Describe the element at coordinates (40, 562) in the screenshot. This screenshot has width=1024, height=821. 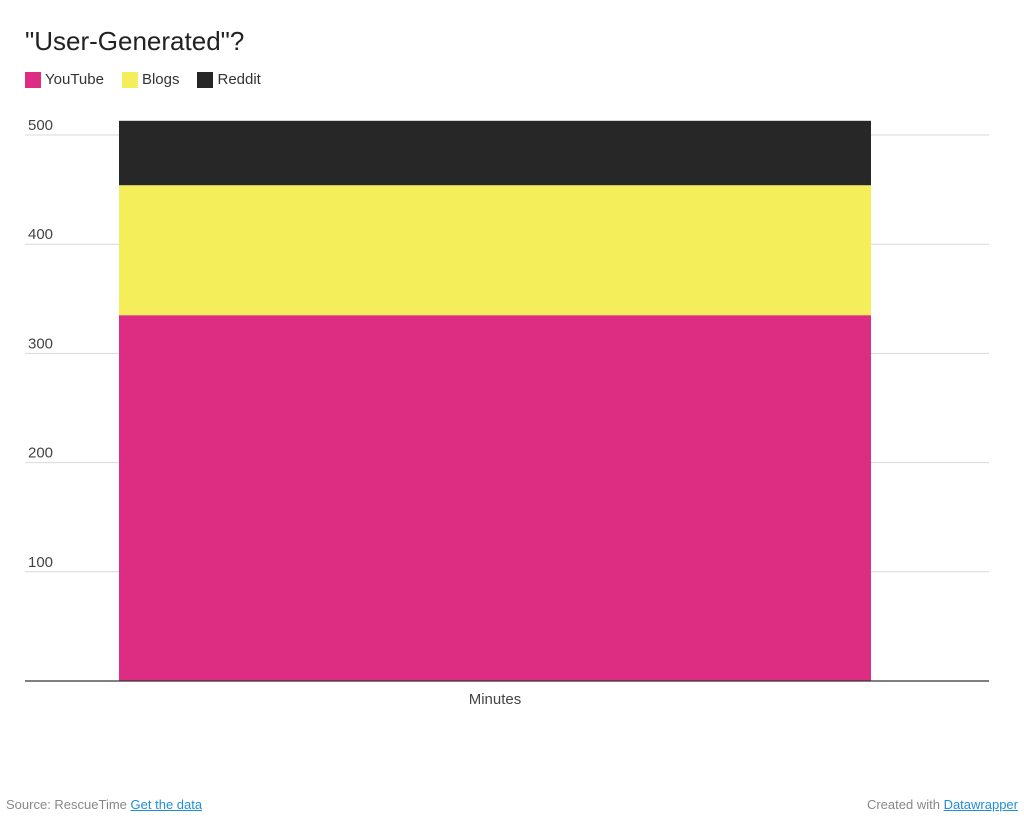
I see `y-tick-label-100: 100` at that location.